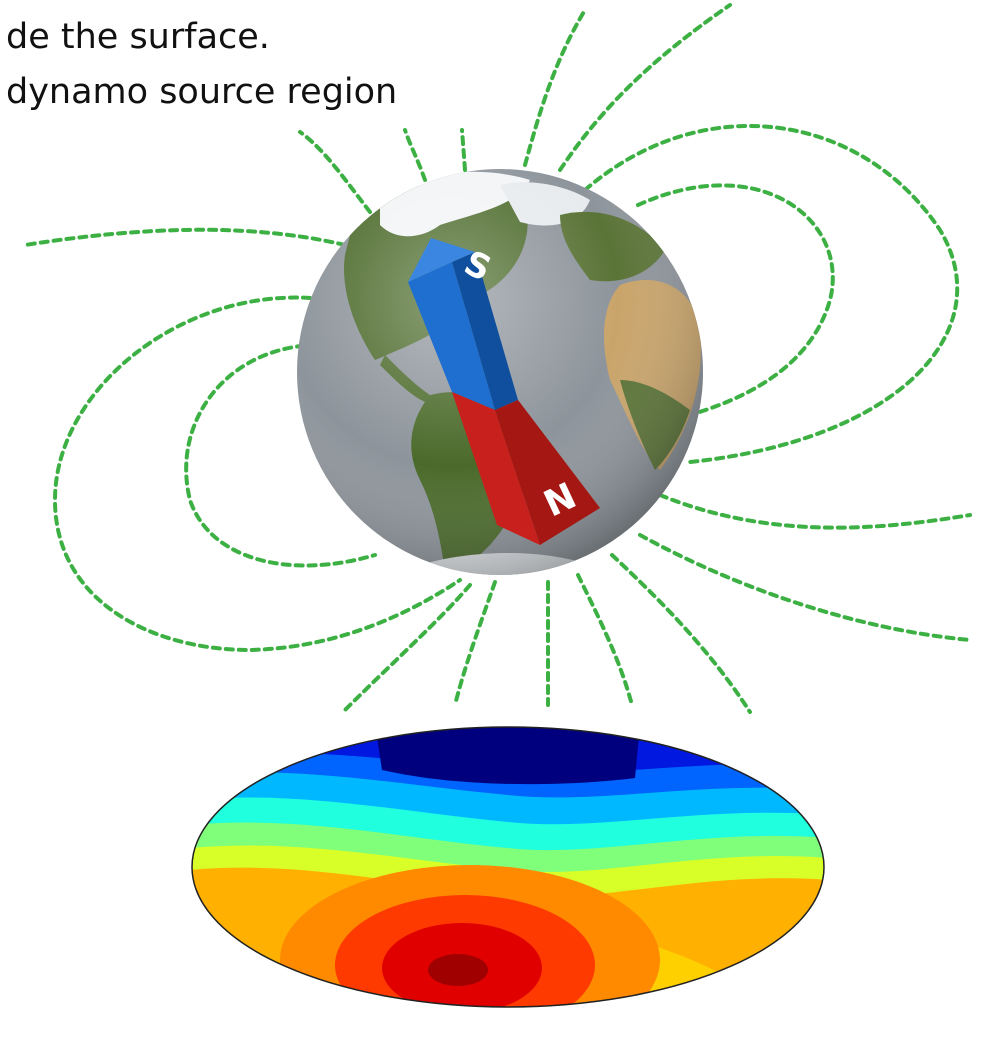  Describe the element at coordinates (441, 260) in the screenshot. I see `magnet-south-top` at that location.